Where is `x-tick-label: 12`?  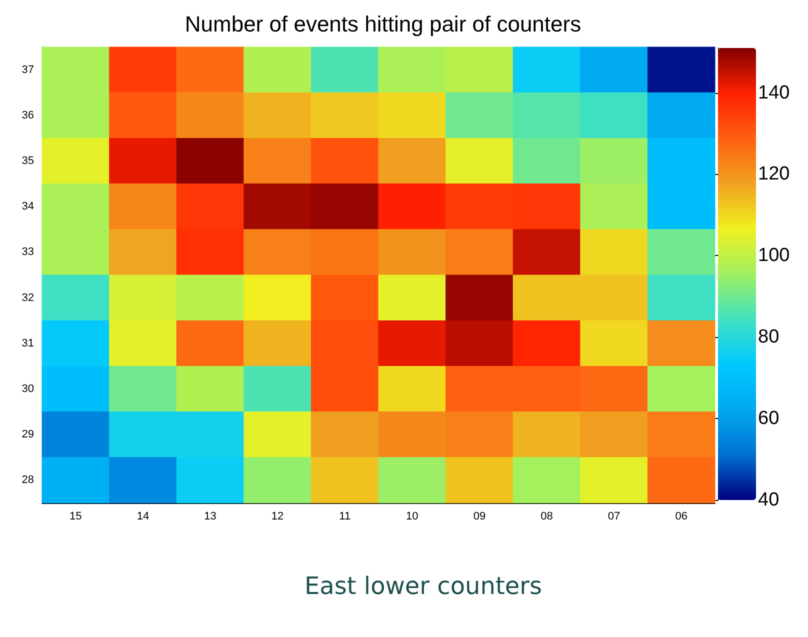 x-tick-label: 12 is located at coordinates (277, 516).